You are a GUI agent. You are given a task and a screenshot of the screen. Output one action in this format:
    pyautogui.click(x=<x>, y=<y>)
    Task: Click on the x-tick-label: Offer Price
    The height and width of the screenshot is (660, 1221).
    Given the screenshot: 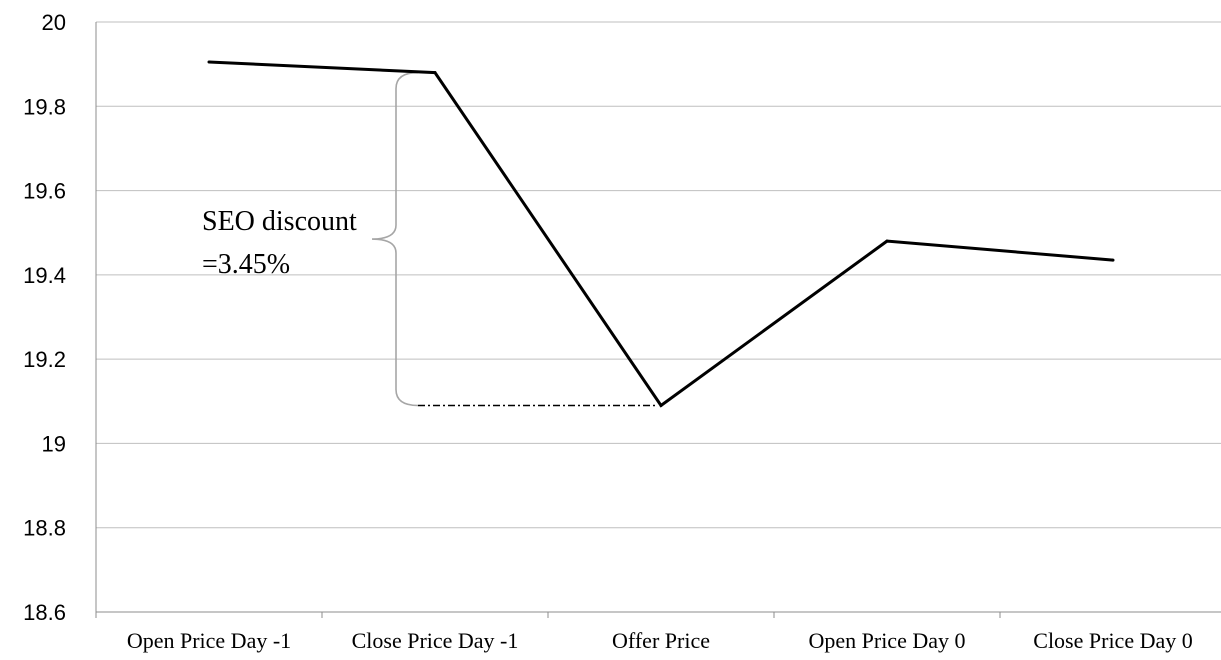 What is the action you would take?
    pyautogui.click(x=661, y=640)
    